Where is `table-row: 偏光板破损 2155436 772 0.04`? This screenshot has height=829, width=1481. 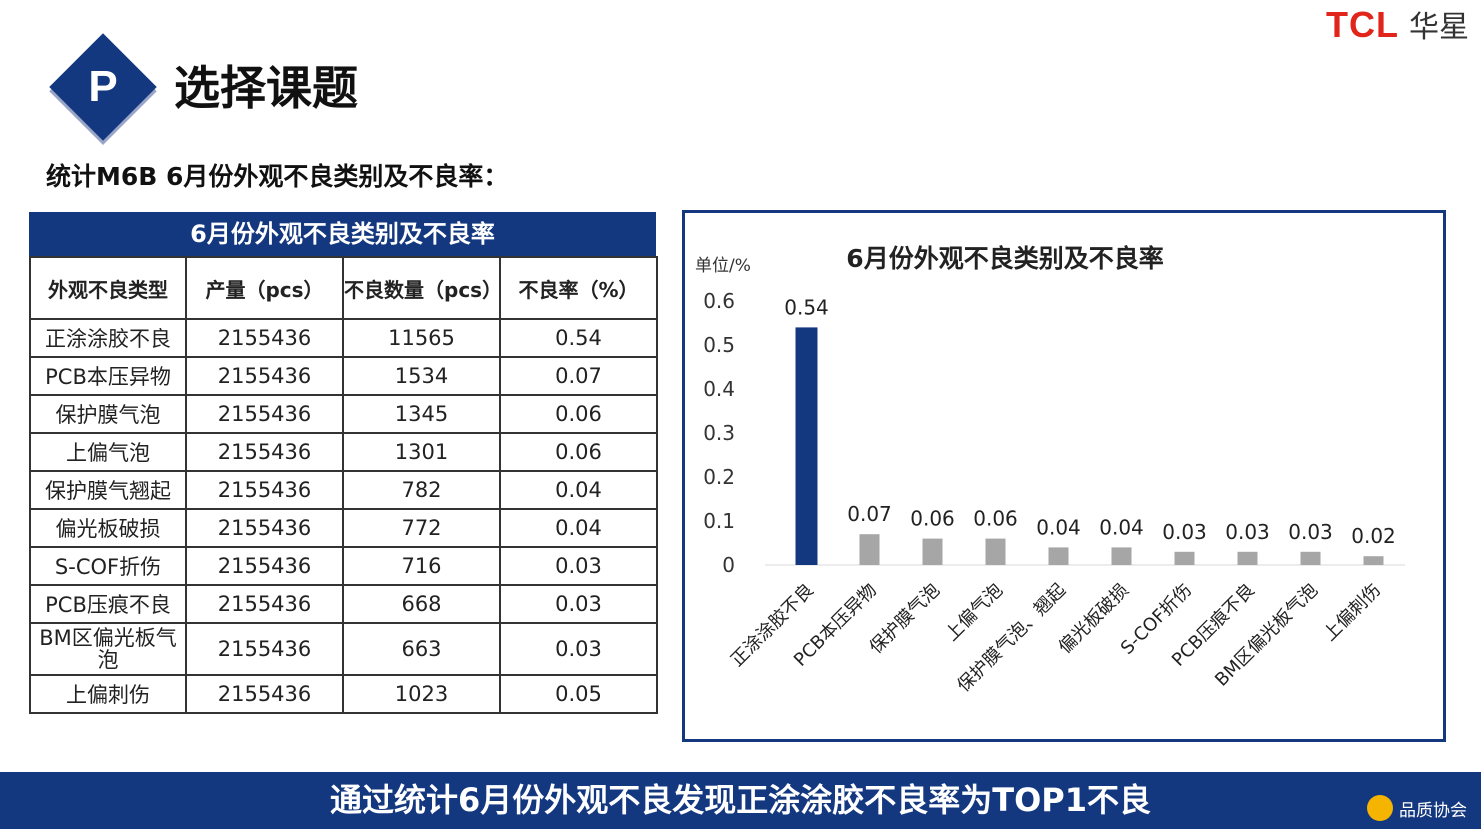
table-row: 偏光板破损 2155436 772 0.04 is located at coordinates (343, 528).